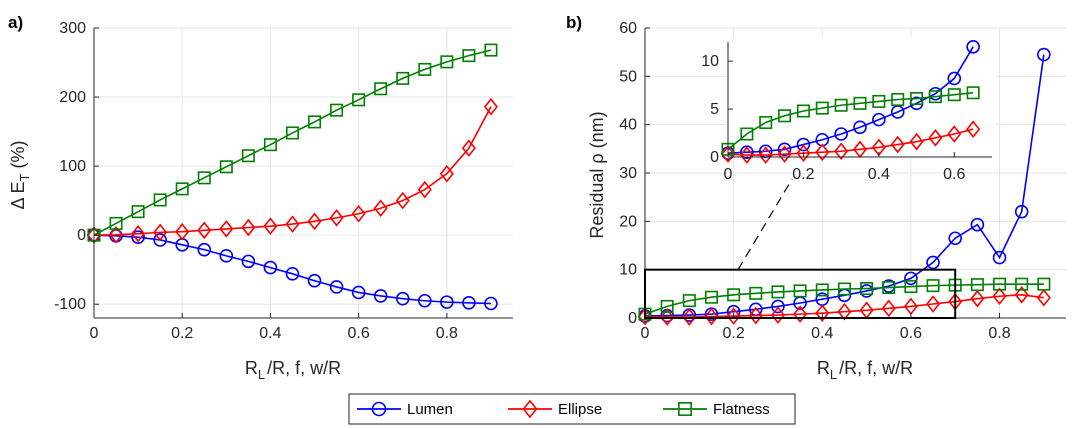 The image size is (1076, 428). I want to click on x-tick-label: 0, so click(94, 333).